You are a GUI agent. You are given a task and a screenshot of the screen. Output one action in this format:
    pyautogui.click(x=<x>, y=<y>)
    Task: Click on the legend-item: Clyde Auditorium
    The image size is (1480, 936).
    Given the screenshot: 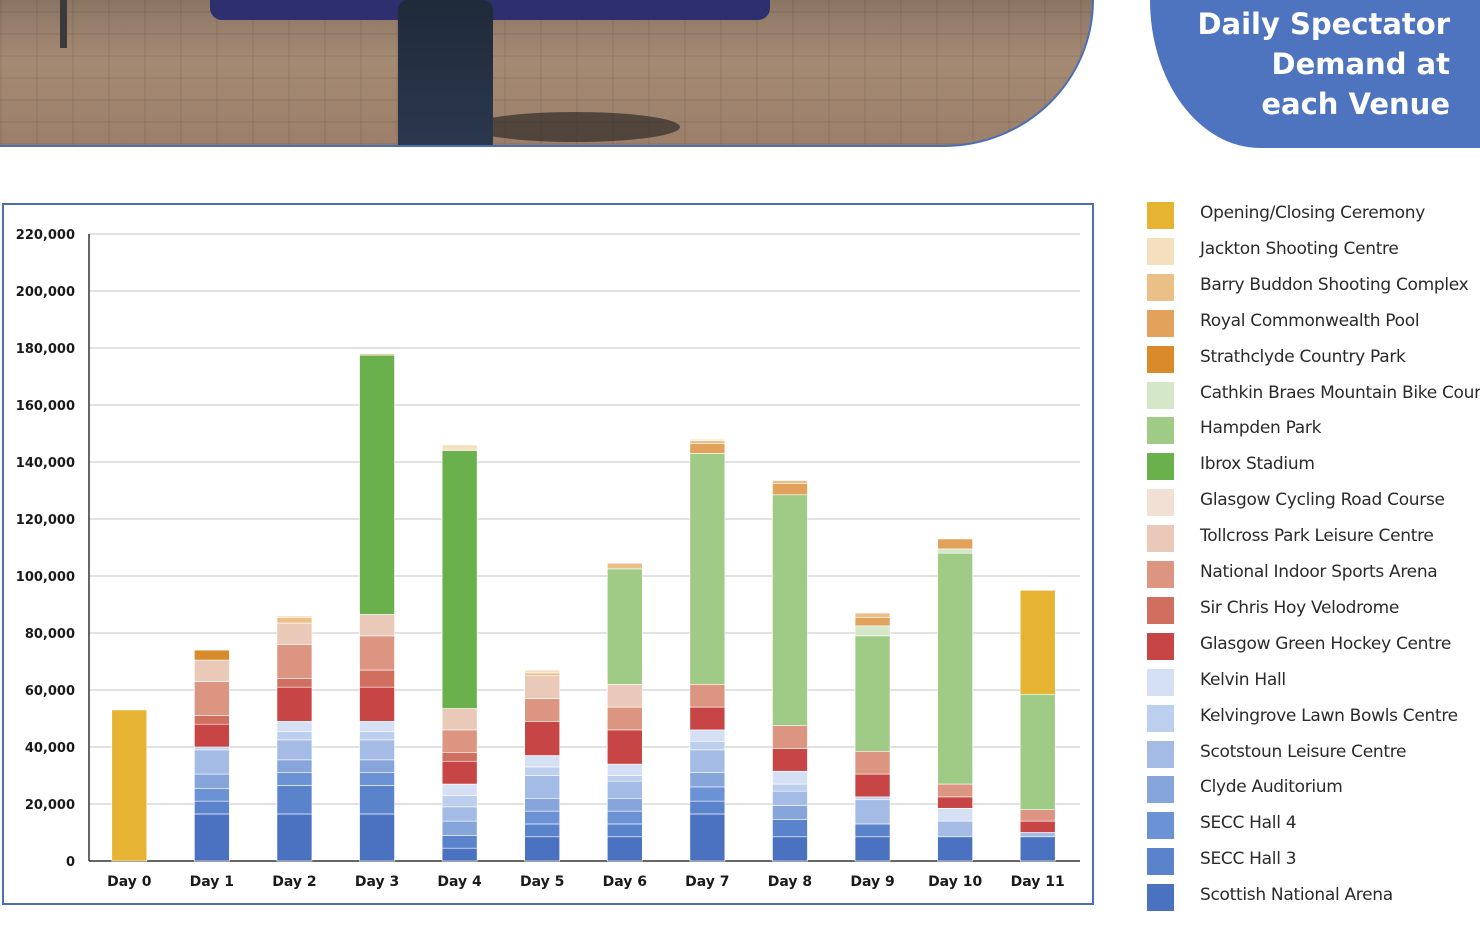 What is the action you would take?
    pyautogui.click(x=1313, y=788)
    